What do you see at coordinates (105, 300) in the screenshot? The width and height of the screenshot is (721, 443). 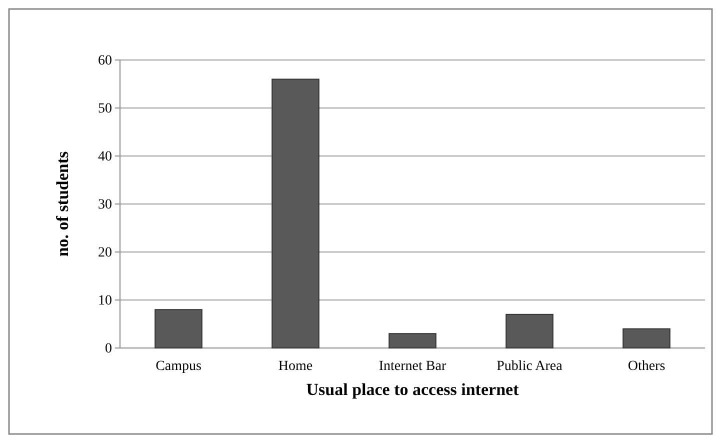 I see `y-tick-label: 10` at bounding box center [105, 300].